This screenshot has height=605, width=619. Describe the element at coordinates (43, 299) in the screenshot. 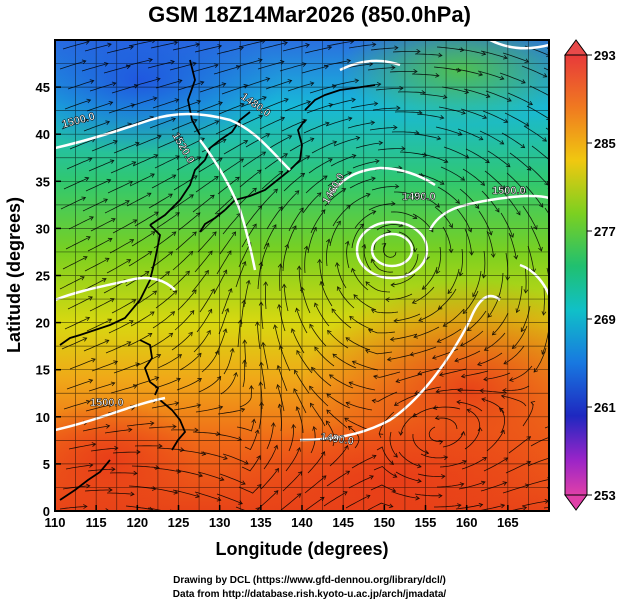

I see `y-tick-labels: 0 5 10 15 20 25 30 35 40 45` at that location.